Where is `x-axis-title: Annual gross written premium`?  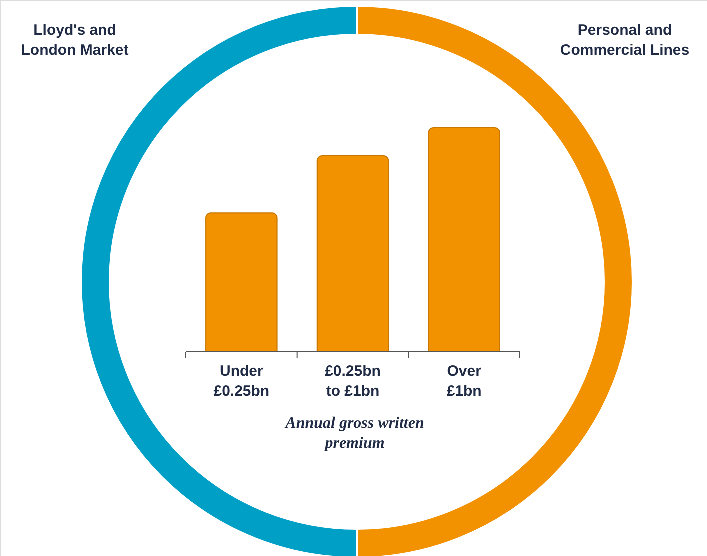
x-axis-title: Annual gross written premium is located at coordinates (354, 433).